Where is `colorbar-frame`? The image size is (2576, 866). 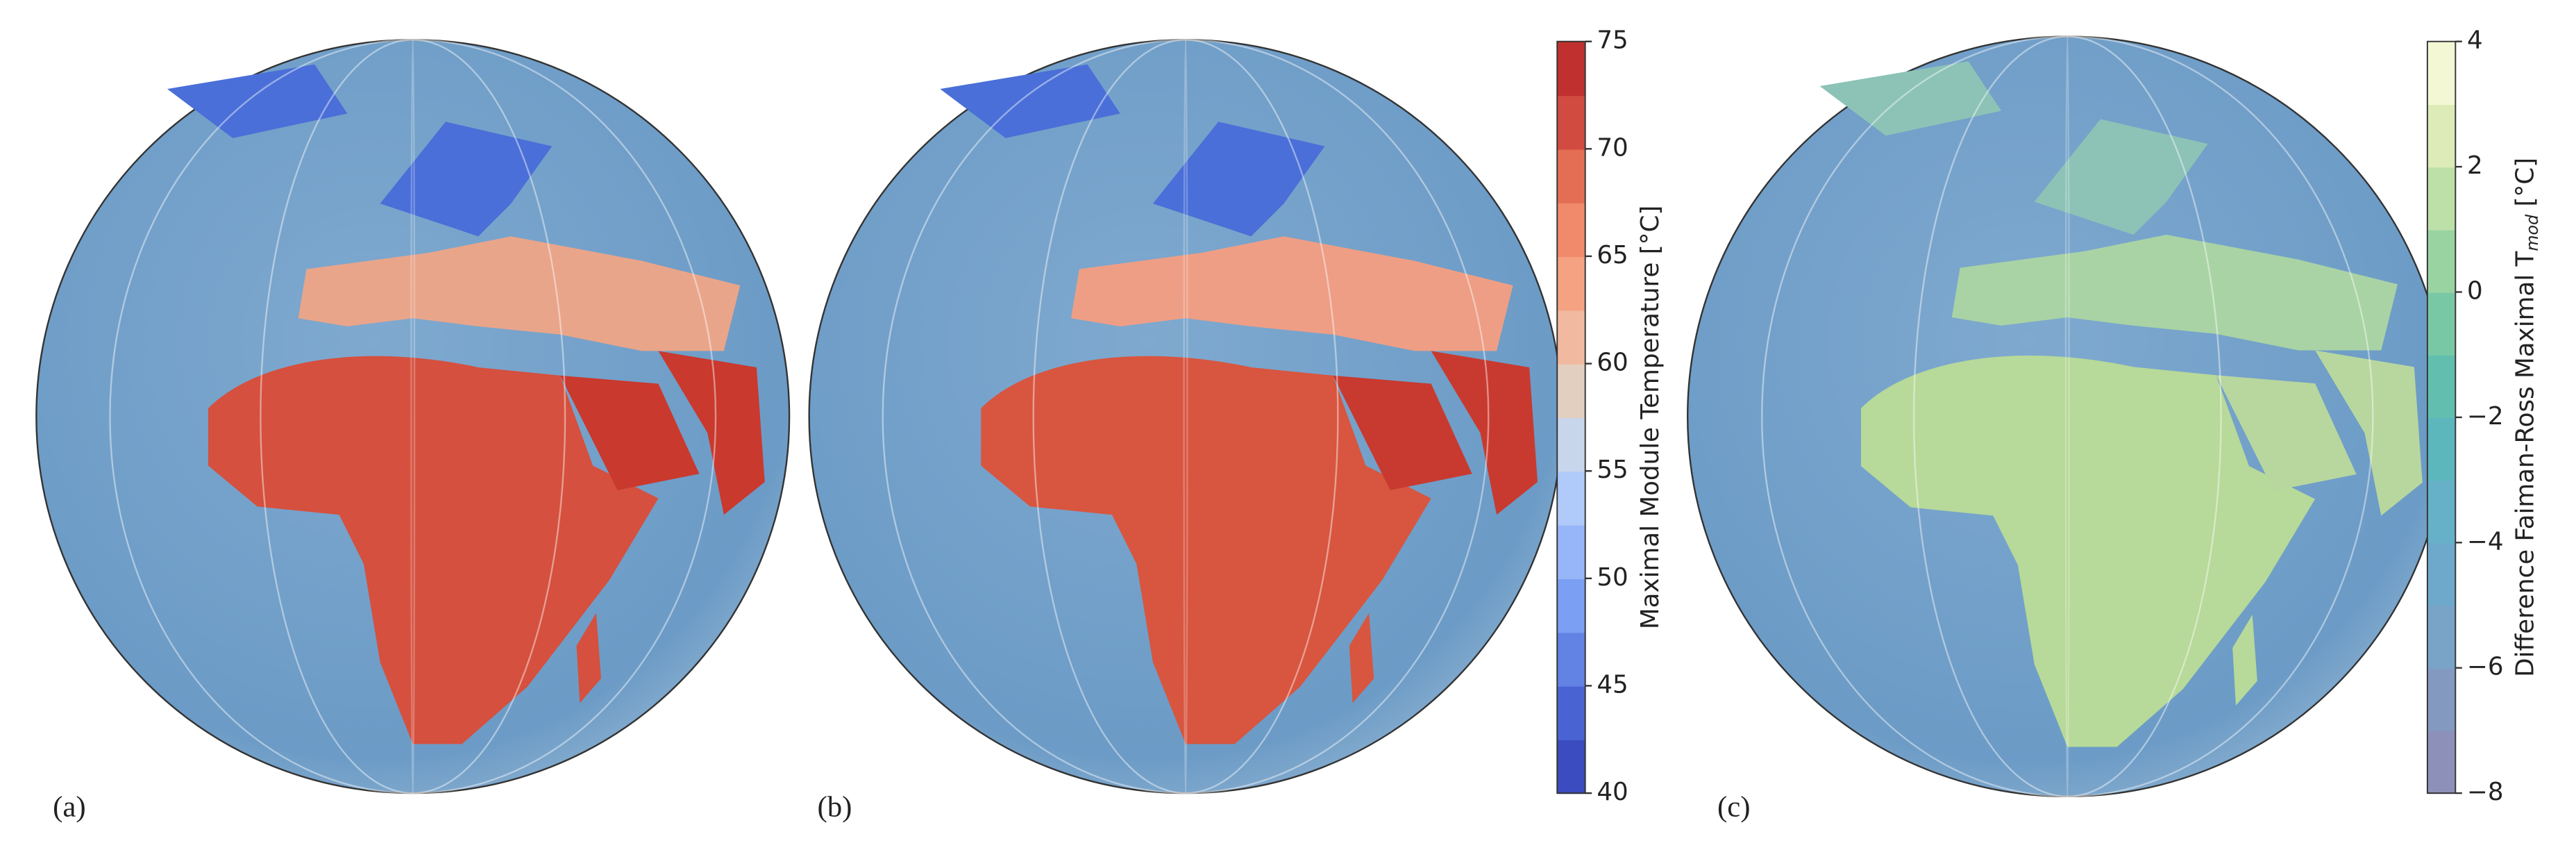 colorbar-frame is located at coordinates (1571, 417).